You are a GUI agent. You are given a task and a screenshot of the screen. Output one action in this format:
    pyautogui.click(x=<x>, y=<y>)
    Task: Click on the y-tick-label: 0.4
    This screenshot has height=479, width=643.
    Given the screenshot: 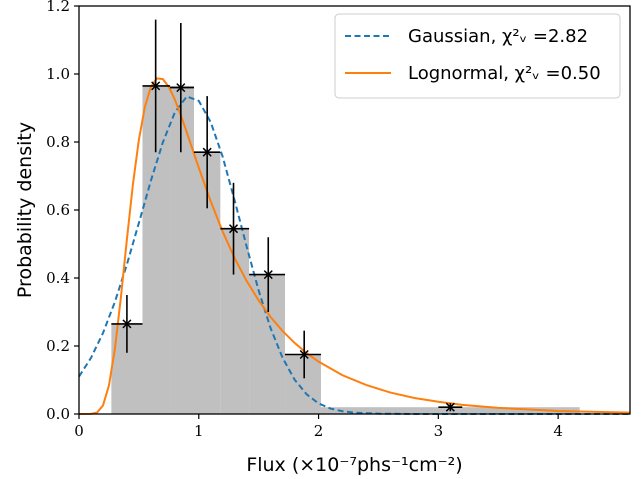 What is the action you would take?
    pyautogui.click(x=58, y=278)
    